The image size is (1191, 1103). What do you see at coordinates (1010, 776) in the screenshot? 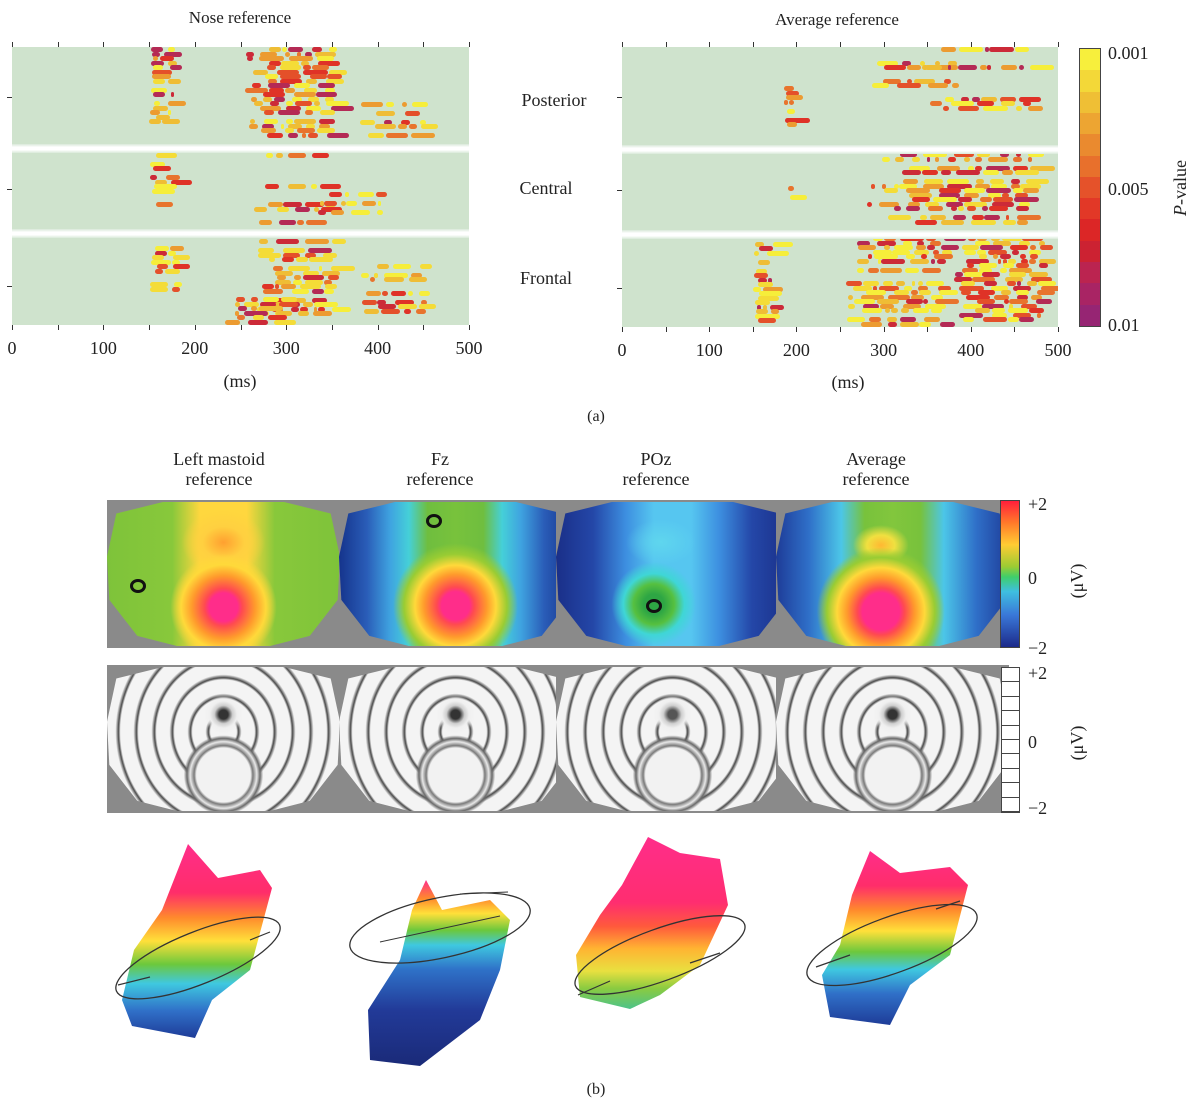
I see `gray-scale-step` at bounding box center [1010, 776].